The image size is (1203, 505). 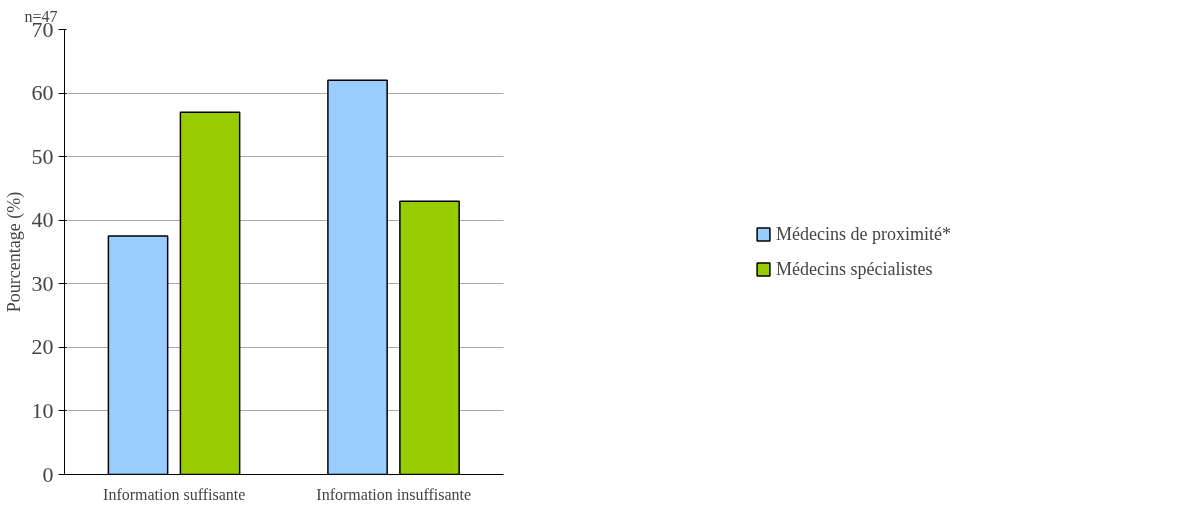 I want to click on y-tick-label: 0, so click(x=48, y=474).